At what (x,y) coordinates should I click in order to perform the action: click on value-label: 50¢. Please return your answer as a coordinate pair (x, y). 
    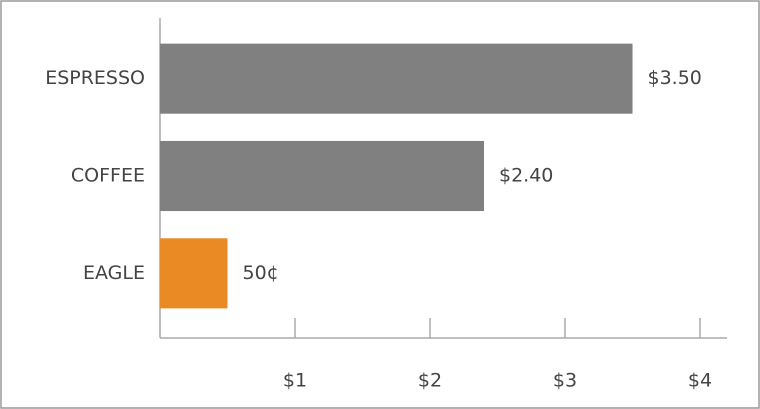
    Looking at the image, I should click on (261, 273).